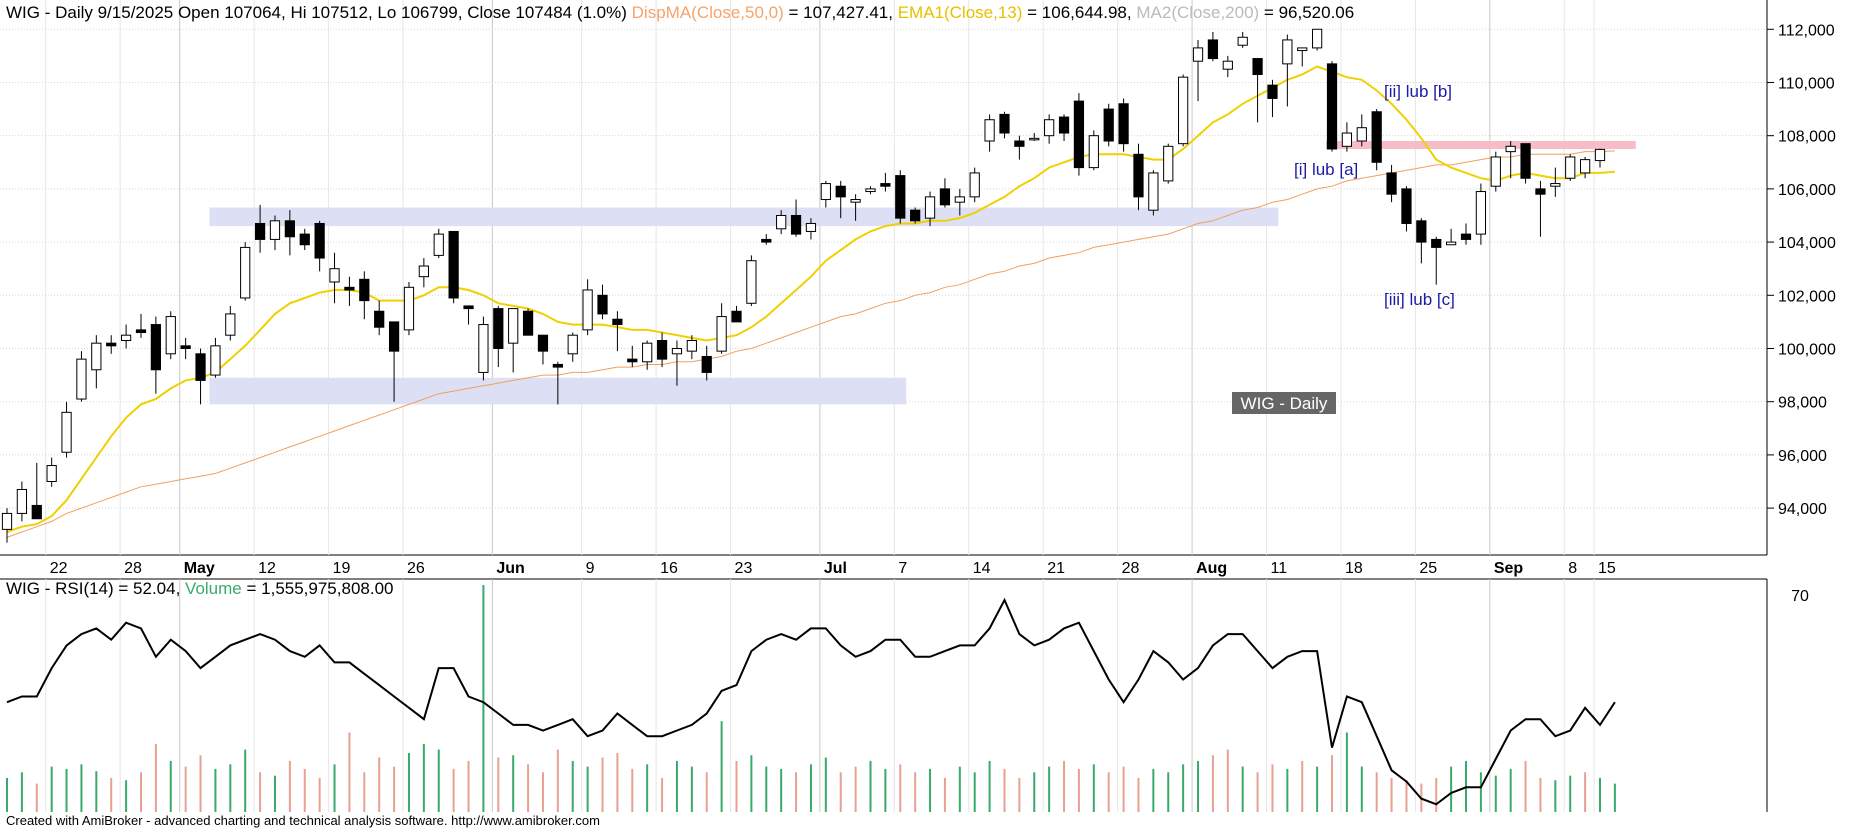 The width and height of the screenshot is (1850, 831). Describe the element at coordinates (1309, 12) in the screenshot. I see `header-ma2-value: = 96,520.06` at that location.